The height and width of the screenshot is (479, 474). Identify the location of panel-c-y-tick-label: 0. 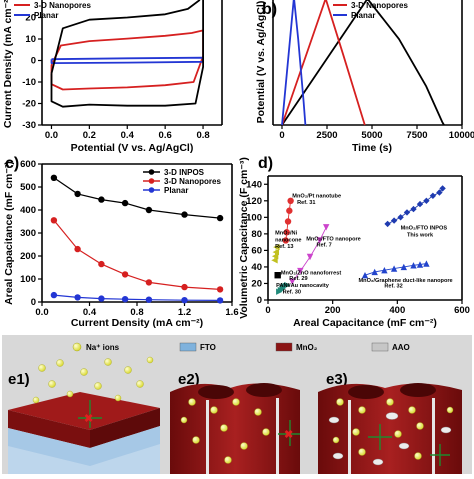
(33, 302).